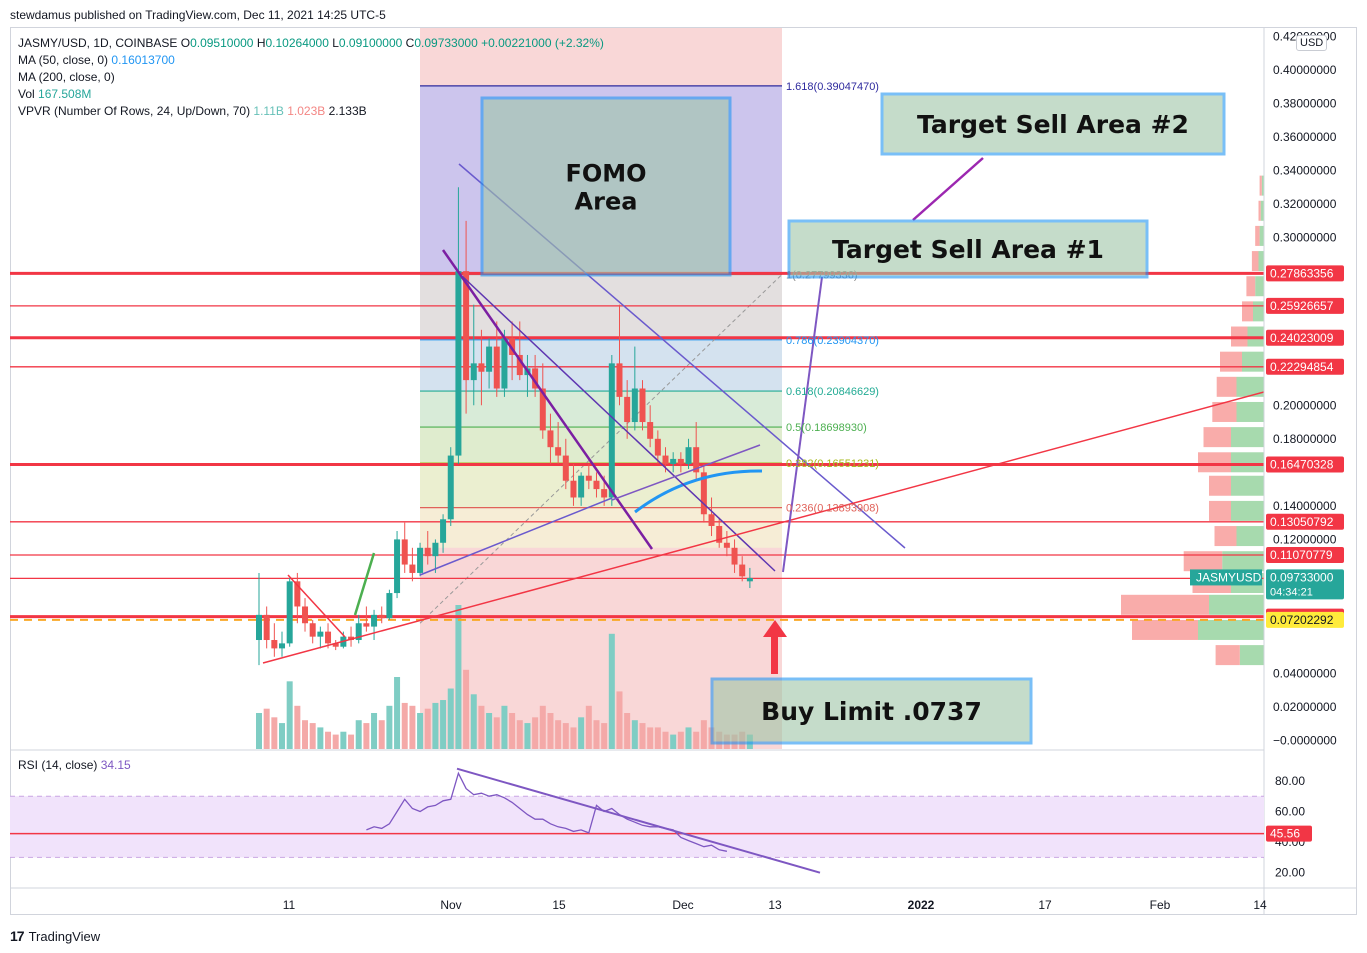 The image size is (1367, 953). Describe the element at coordinates (832, 392) in the screenshot. I see `fib-label: 0.618(0.20846629)` at that location.